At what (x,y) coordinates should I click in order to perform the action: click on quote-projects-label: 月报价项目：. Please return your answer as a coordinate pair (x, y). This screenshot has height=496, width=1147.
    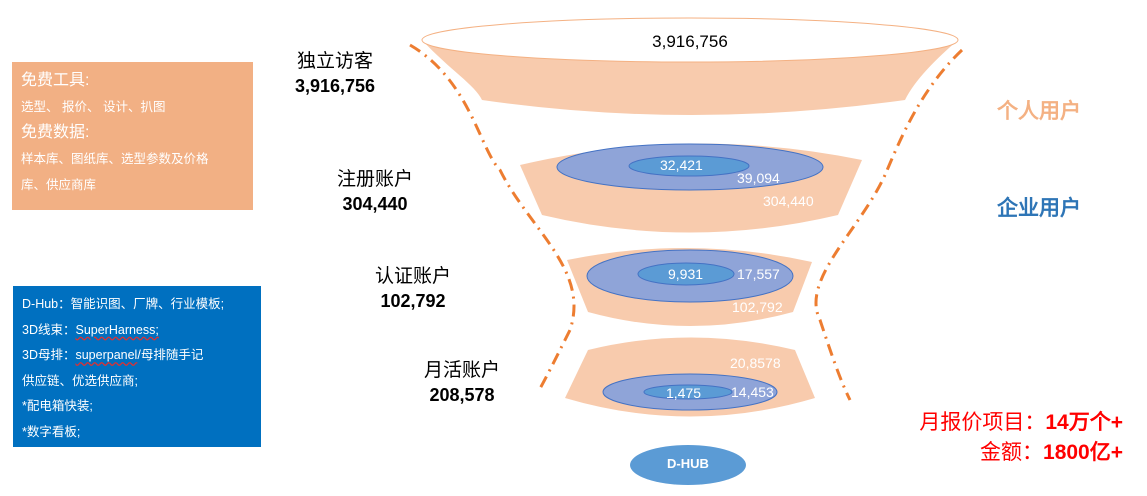
    Looking at the image, I should click on (982, 422).